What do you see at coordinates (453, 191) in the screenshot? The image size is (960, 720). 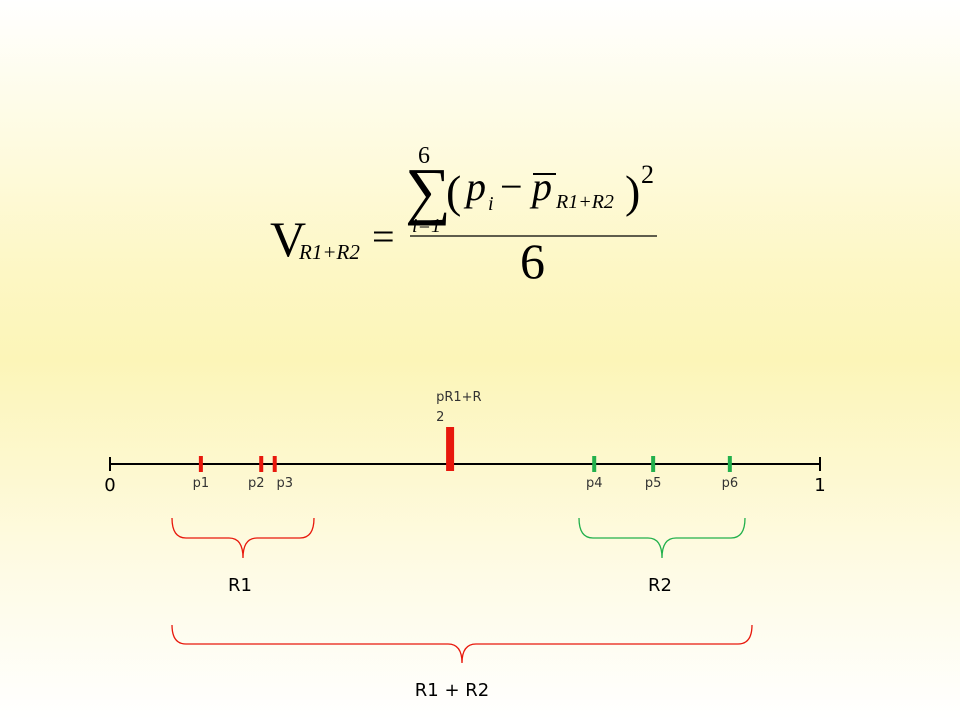 I see `formula-open: (` at bounding box center [453, 191].